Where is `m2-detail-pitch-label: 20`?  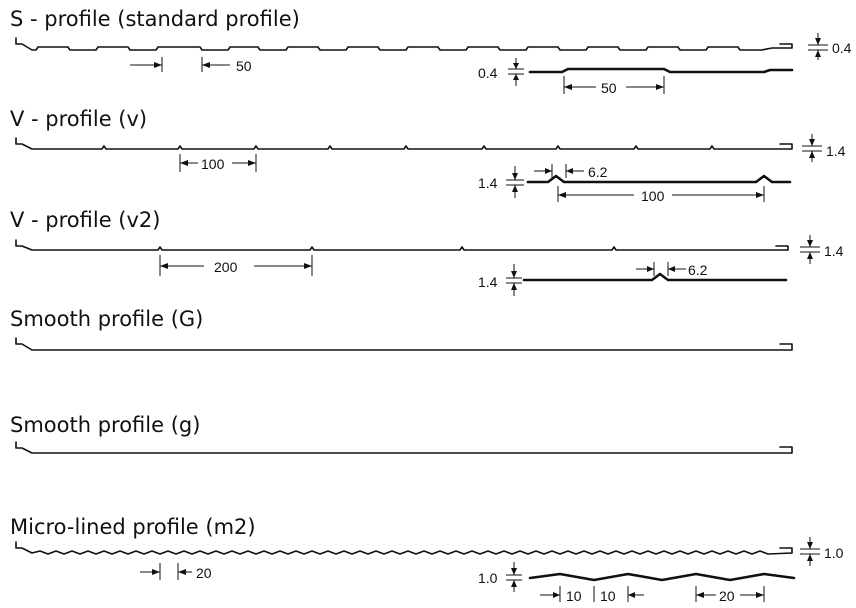
m2-detail-pitch-label: 20 is located at coordinates (727, 596).